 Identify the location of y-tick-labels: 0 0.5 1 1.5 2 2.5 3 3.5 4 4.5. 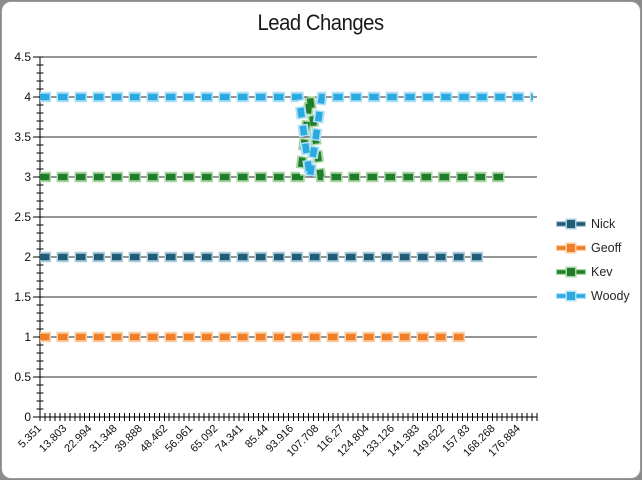
(22, 237).